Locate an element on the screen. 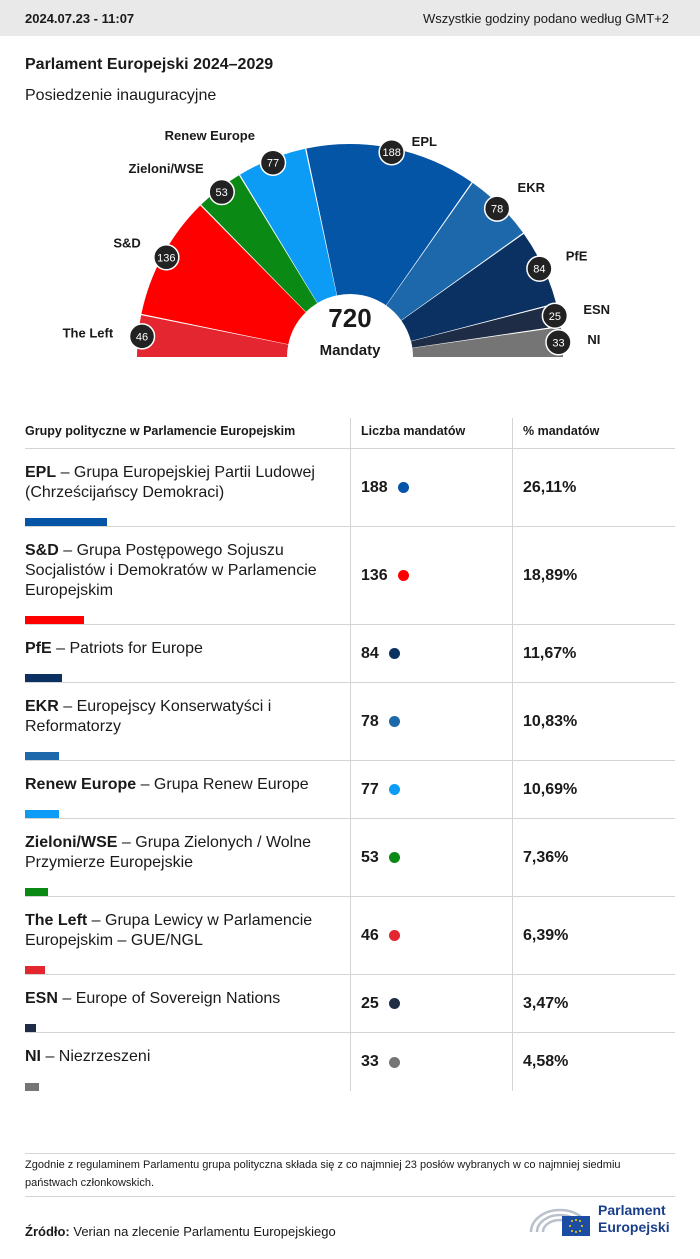 This screenshot has height=1259, width=700. seats-cell: 33 is located at coordinates (431, 1062).